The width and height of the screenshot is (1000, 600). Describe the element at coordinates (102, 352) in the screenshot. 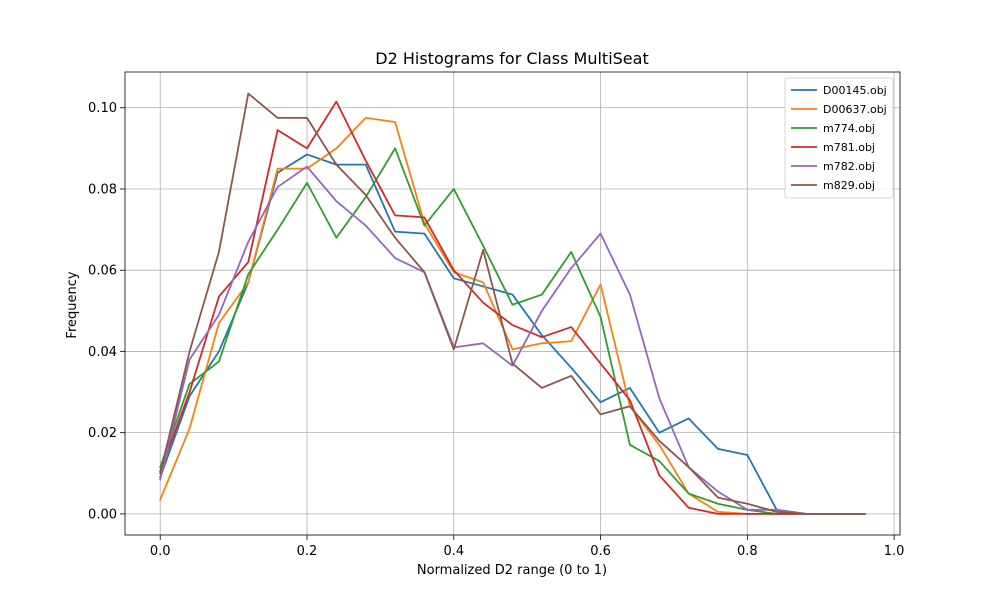

I see `y-tick-label: 0.04` at that location.